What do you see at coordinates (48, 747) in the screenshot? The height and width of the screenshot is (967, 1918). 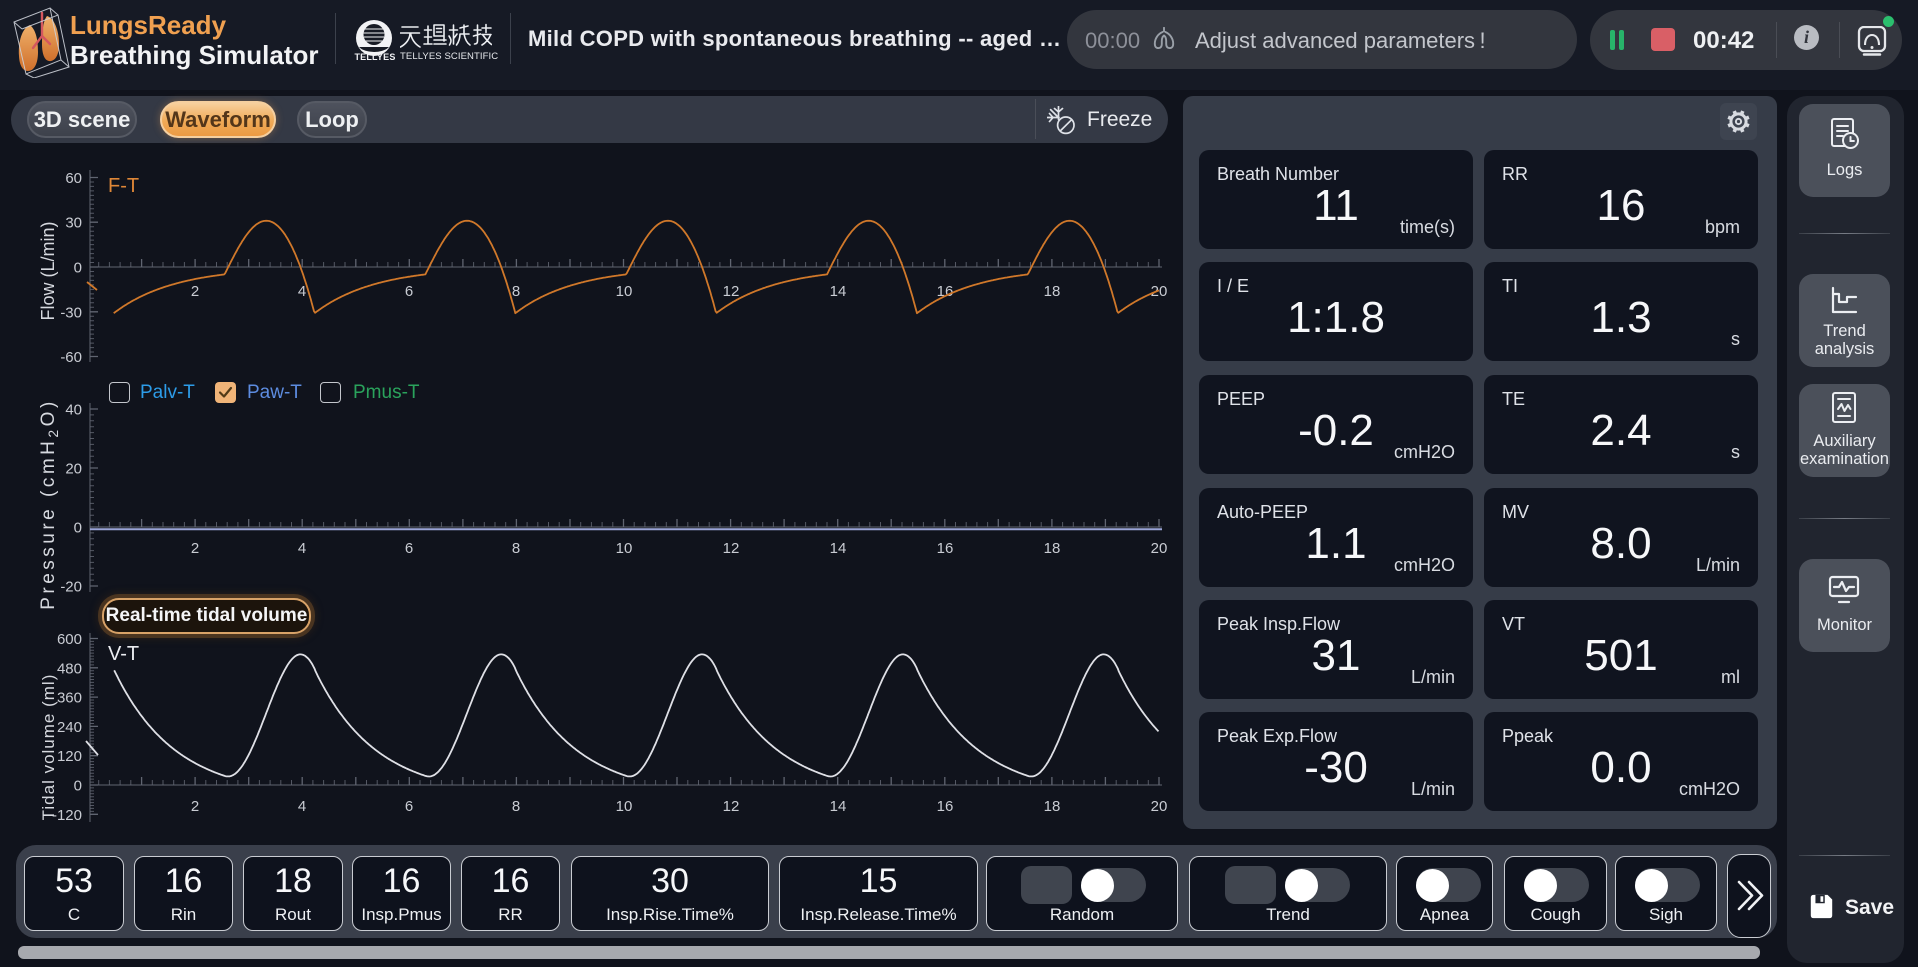 I see `svg-text: Tidal volume (ml)` at bounding box center [48, 747].